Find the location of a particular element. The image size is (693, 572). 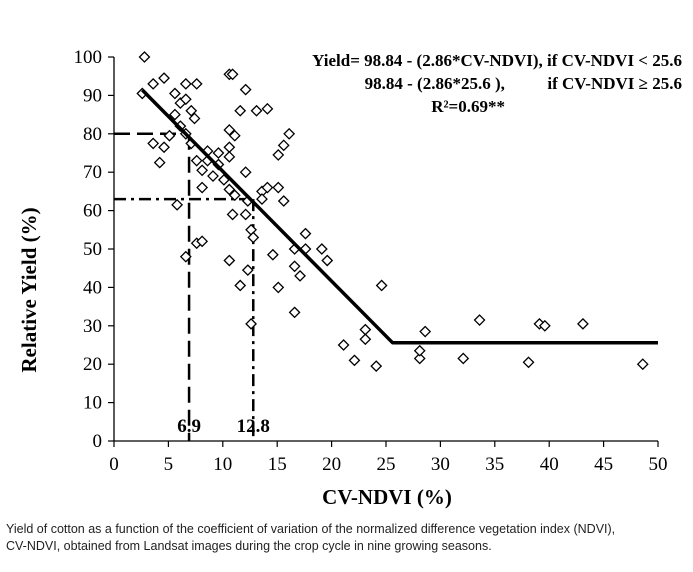

x-tick-label: 40 is located at coordinates (549, 464).